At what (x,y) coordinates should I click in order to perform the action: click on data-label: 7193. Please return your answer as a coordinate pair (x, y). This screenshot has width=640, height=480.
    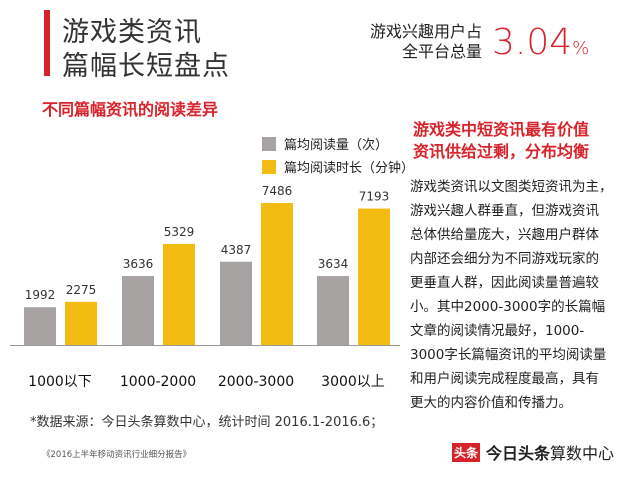
    Looking at the image, I should click on (374, 197).